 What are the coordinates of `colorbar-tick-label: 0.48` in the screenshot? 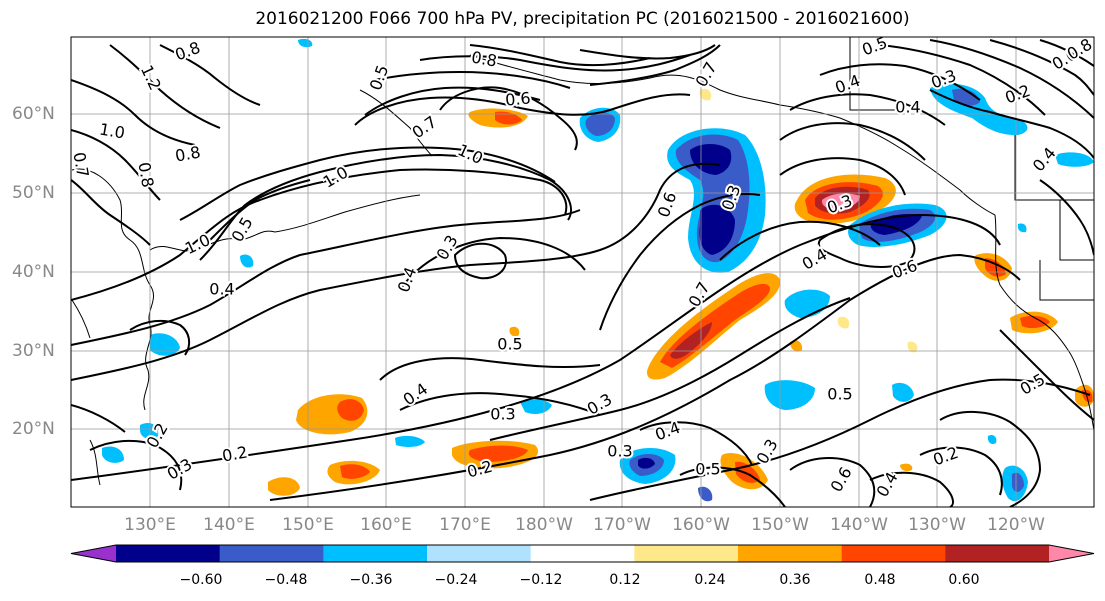 It's located at (880, 580).